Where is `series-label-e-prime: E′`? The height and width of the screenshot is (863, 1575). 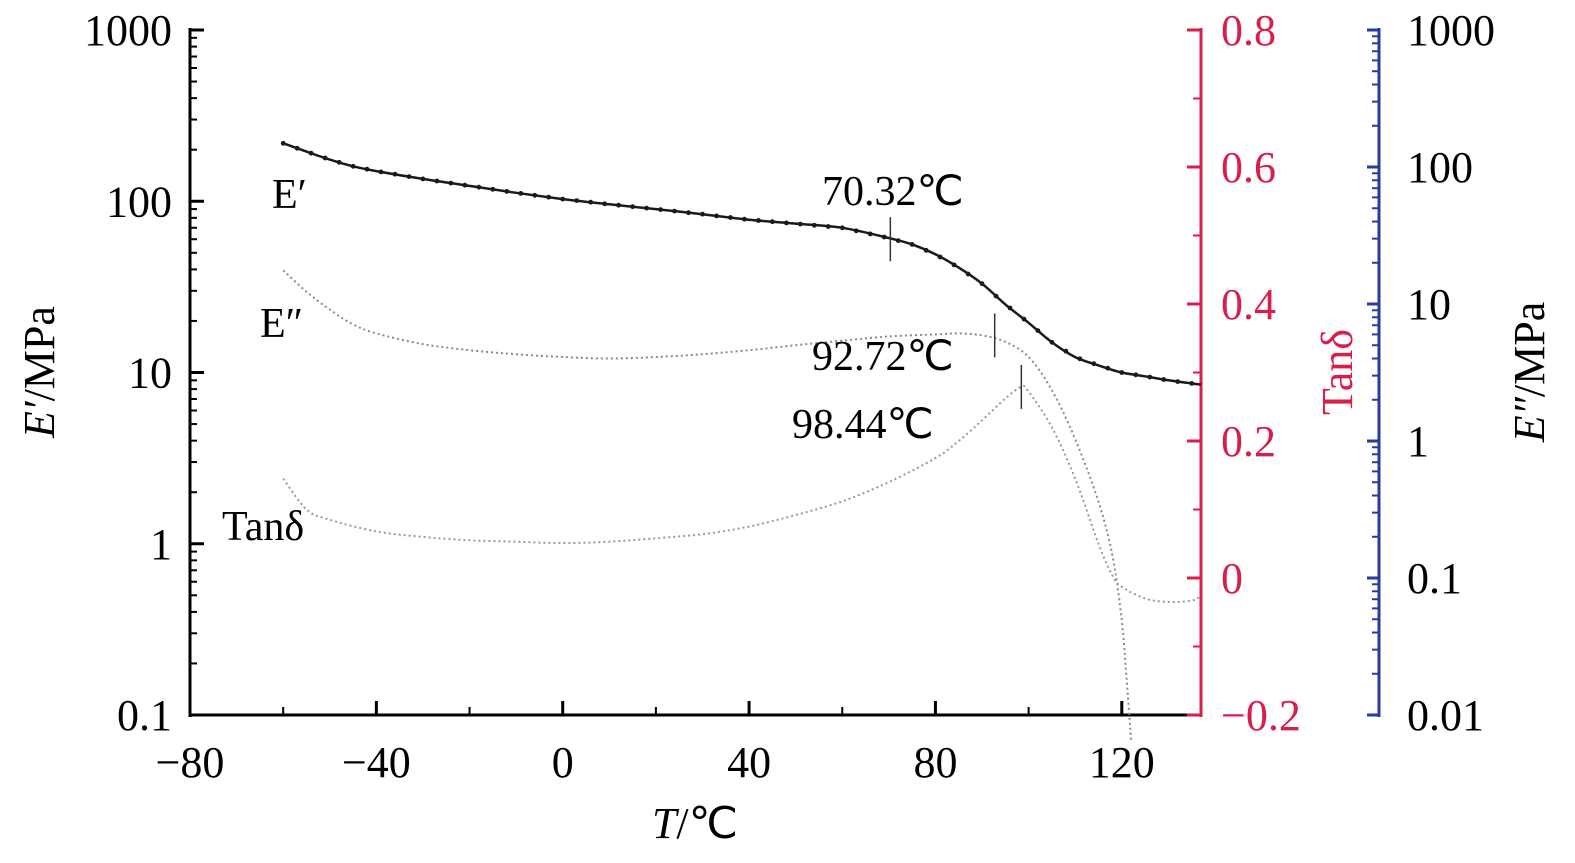
series-label-e-prime: E′ is located at coordinates (289, 195).